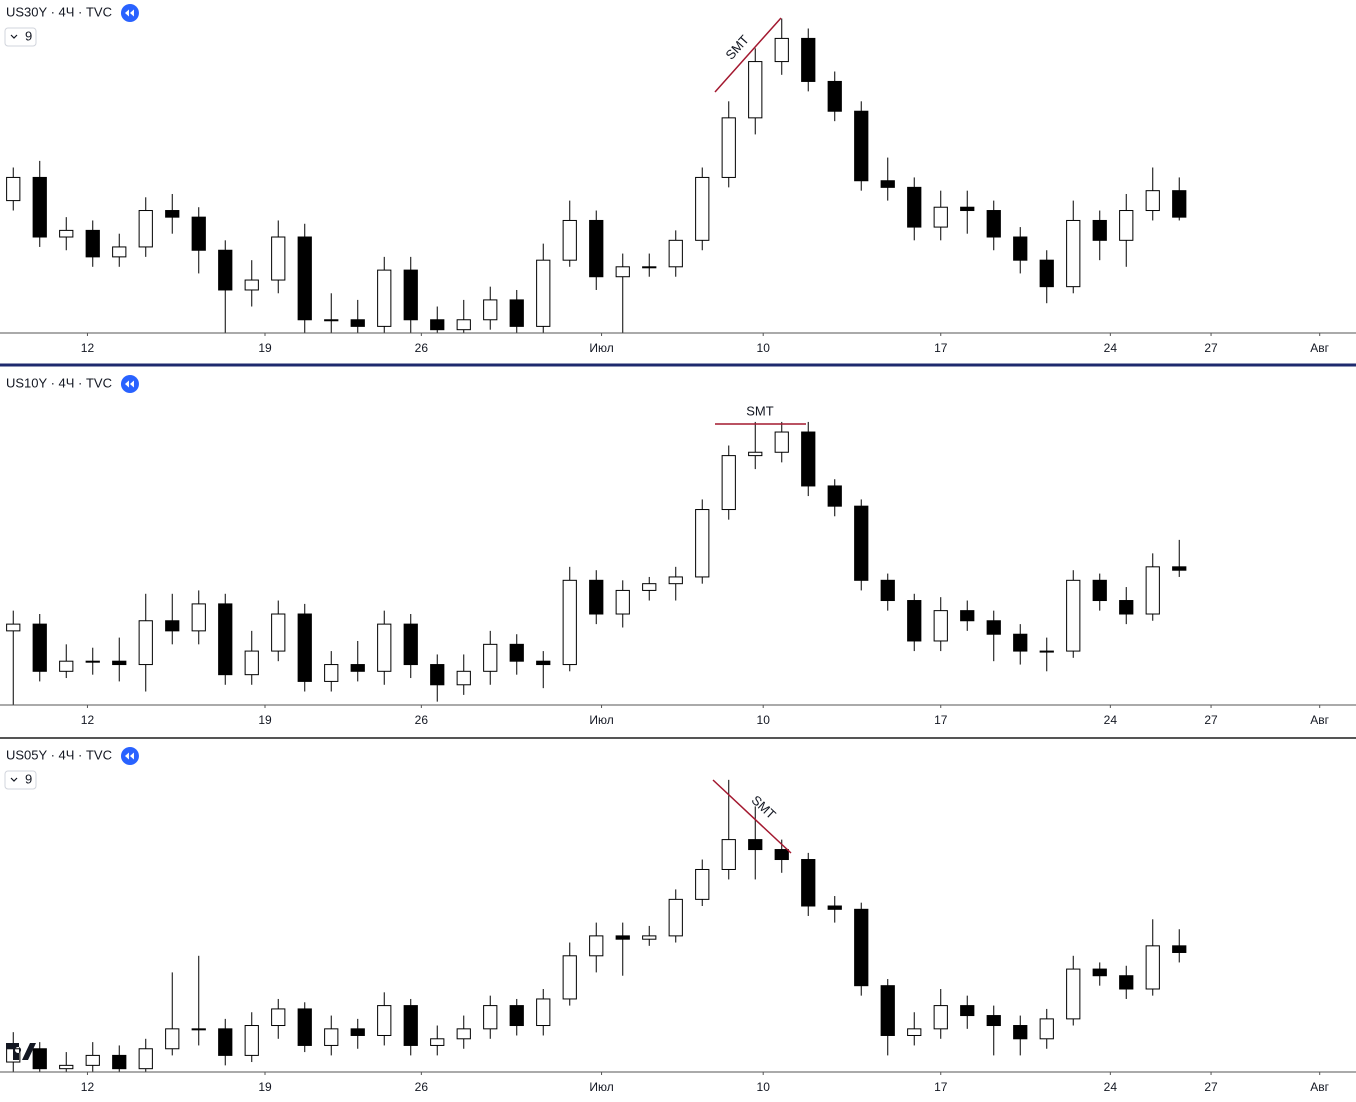  Describe the element at coordinates (941, 720) in the screenshot. I see `x-tick-label: 17` at that location.